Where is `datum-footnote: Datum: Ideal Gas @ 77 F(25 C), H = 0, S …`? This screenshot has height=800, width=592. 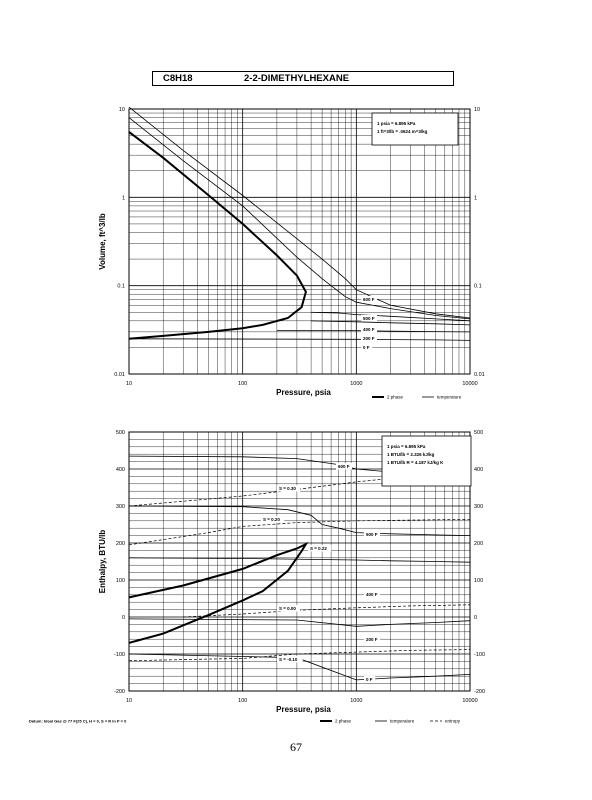 datum-footnote: Datum: Ideal Gas @ 77 F(25 C), H = 0, S … is located at coordinates (78, 721).